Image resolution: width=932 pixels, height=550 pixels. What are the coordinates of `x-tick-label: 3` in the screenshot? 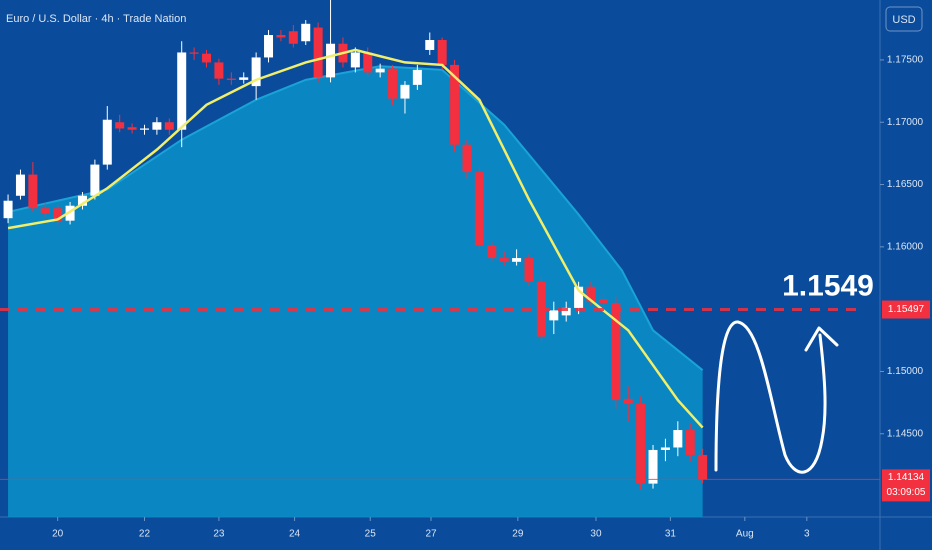 It's located at (807, 534).